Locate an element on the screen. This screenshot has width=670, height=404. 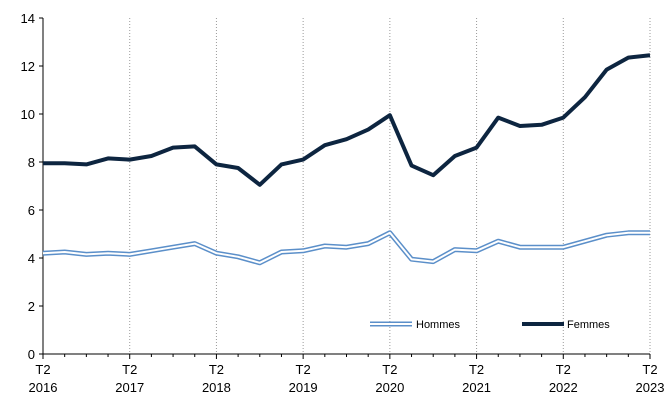
legend-item-femmes: Femmes is located at coordinates (566, 325).